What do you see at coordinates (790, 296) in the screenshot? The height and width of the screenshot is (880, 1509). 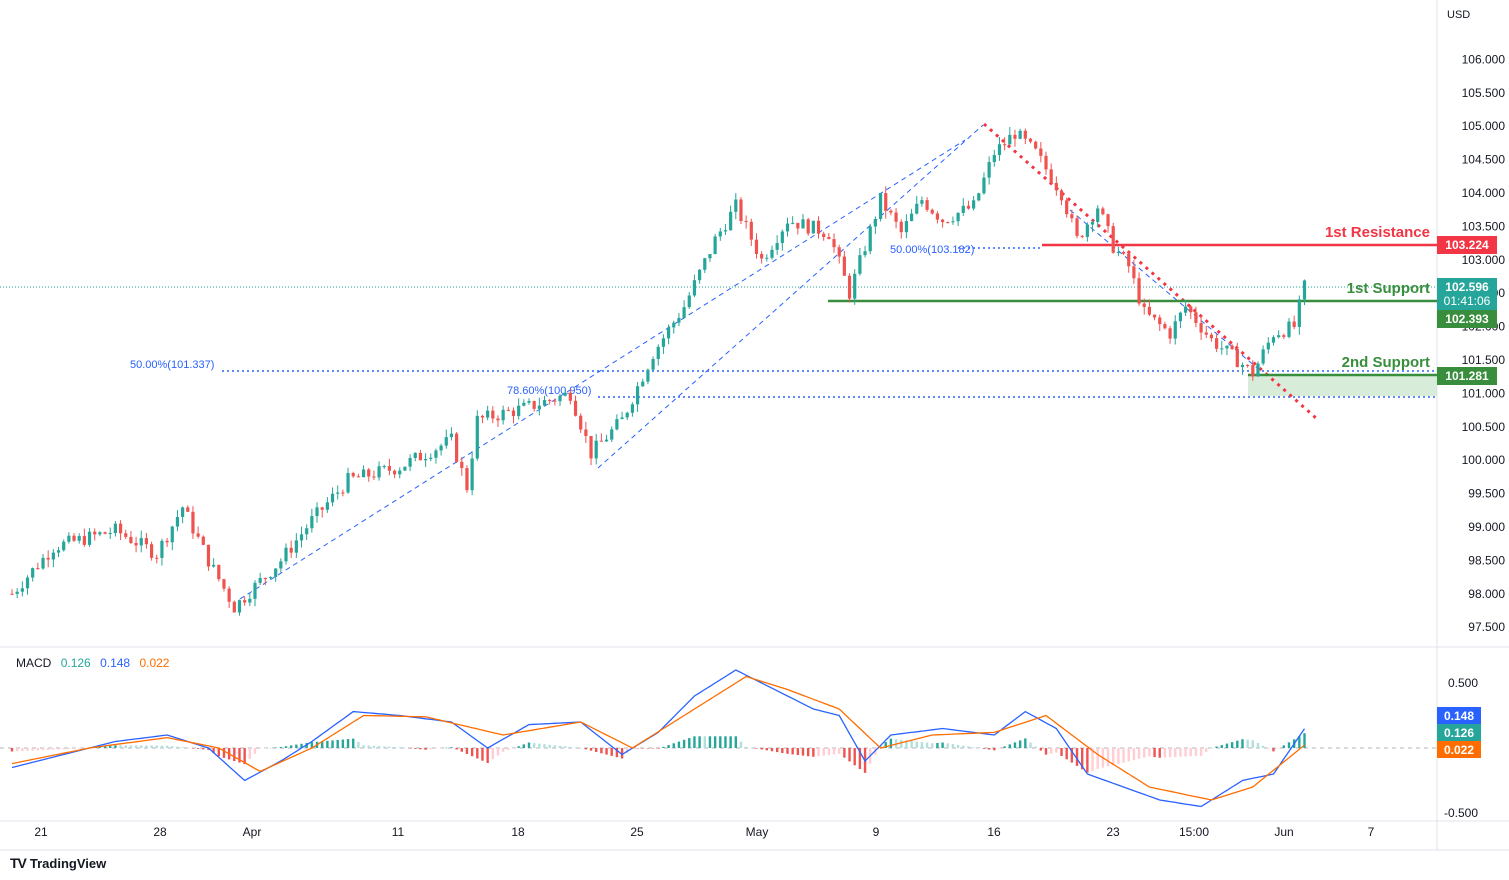 I see `trend-channel-lower` at bounding box center [790, 296].